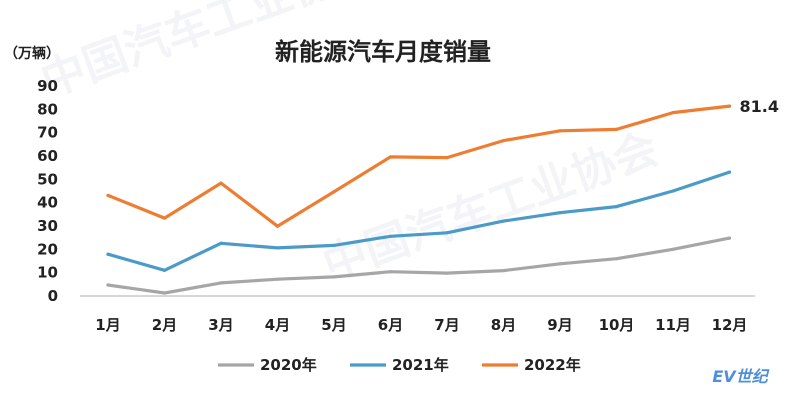  What do you see at coordinates (333, 325) in the screenshot?
I see `x-tick-label: 5月` at bounding box center [333, 325].